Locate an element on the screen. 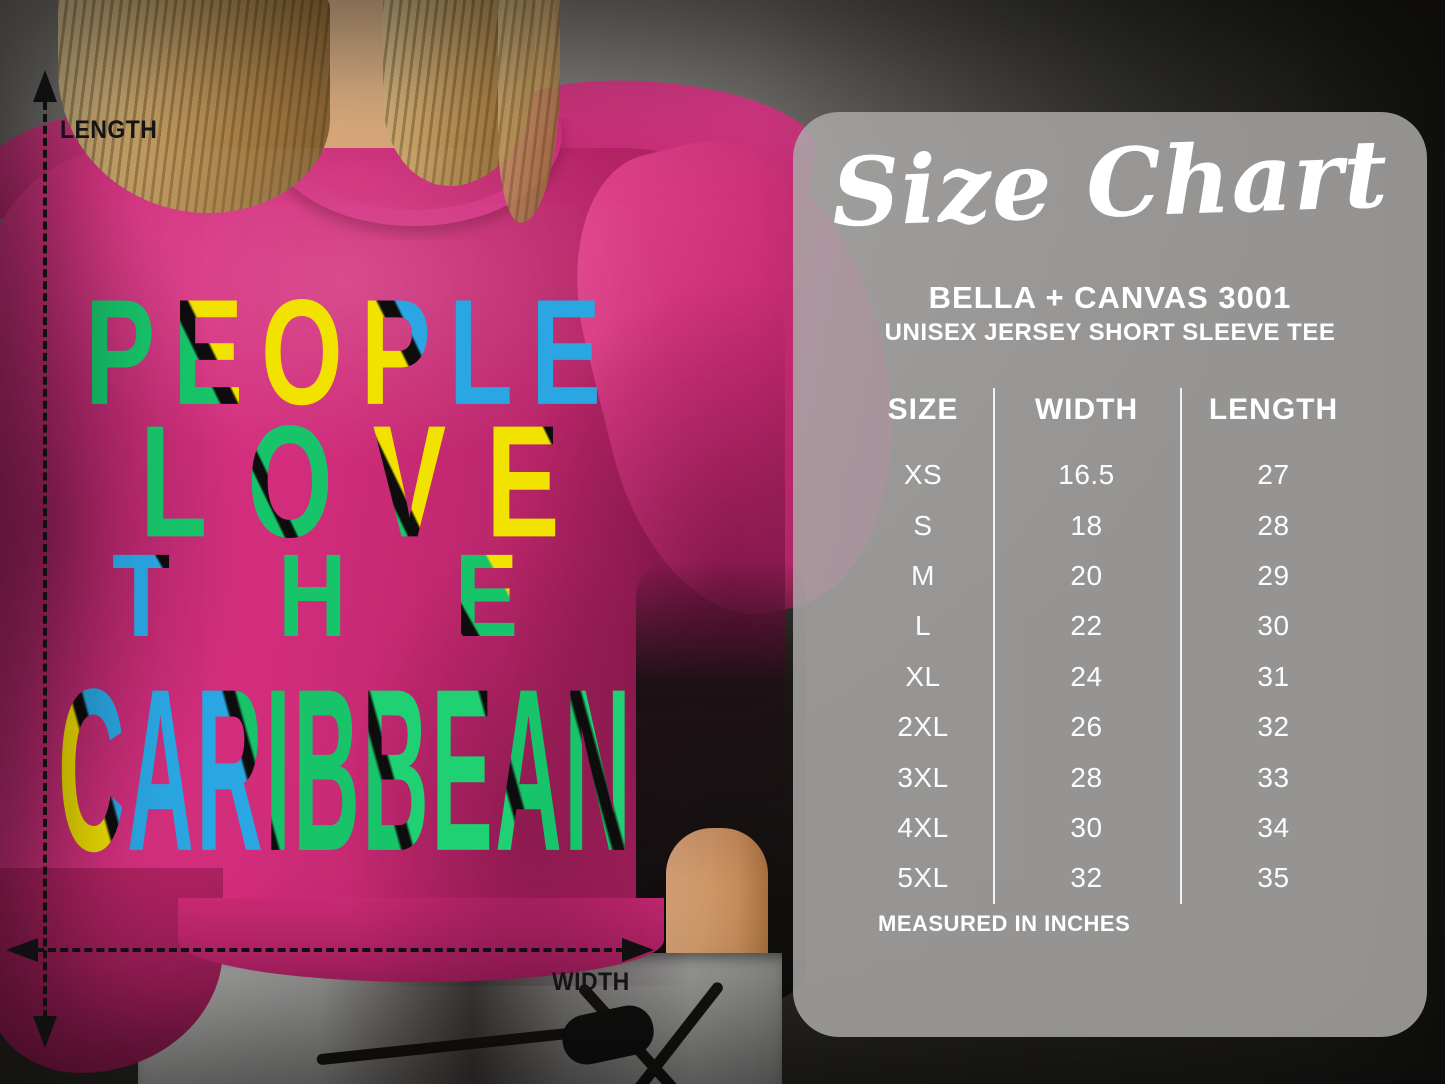 This screenshot has width=1445, height=1084. arrow-right-icon is located at coordinates (638, 950).